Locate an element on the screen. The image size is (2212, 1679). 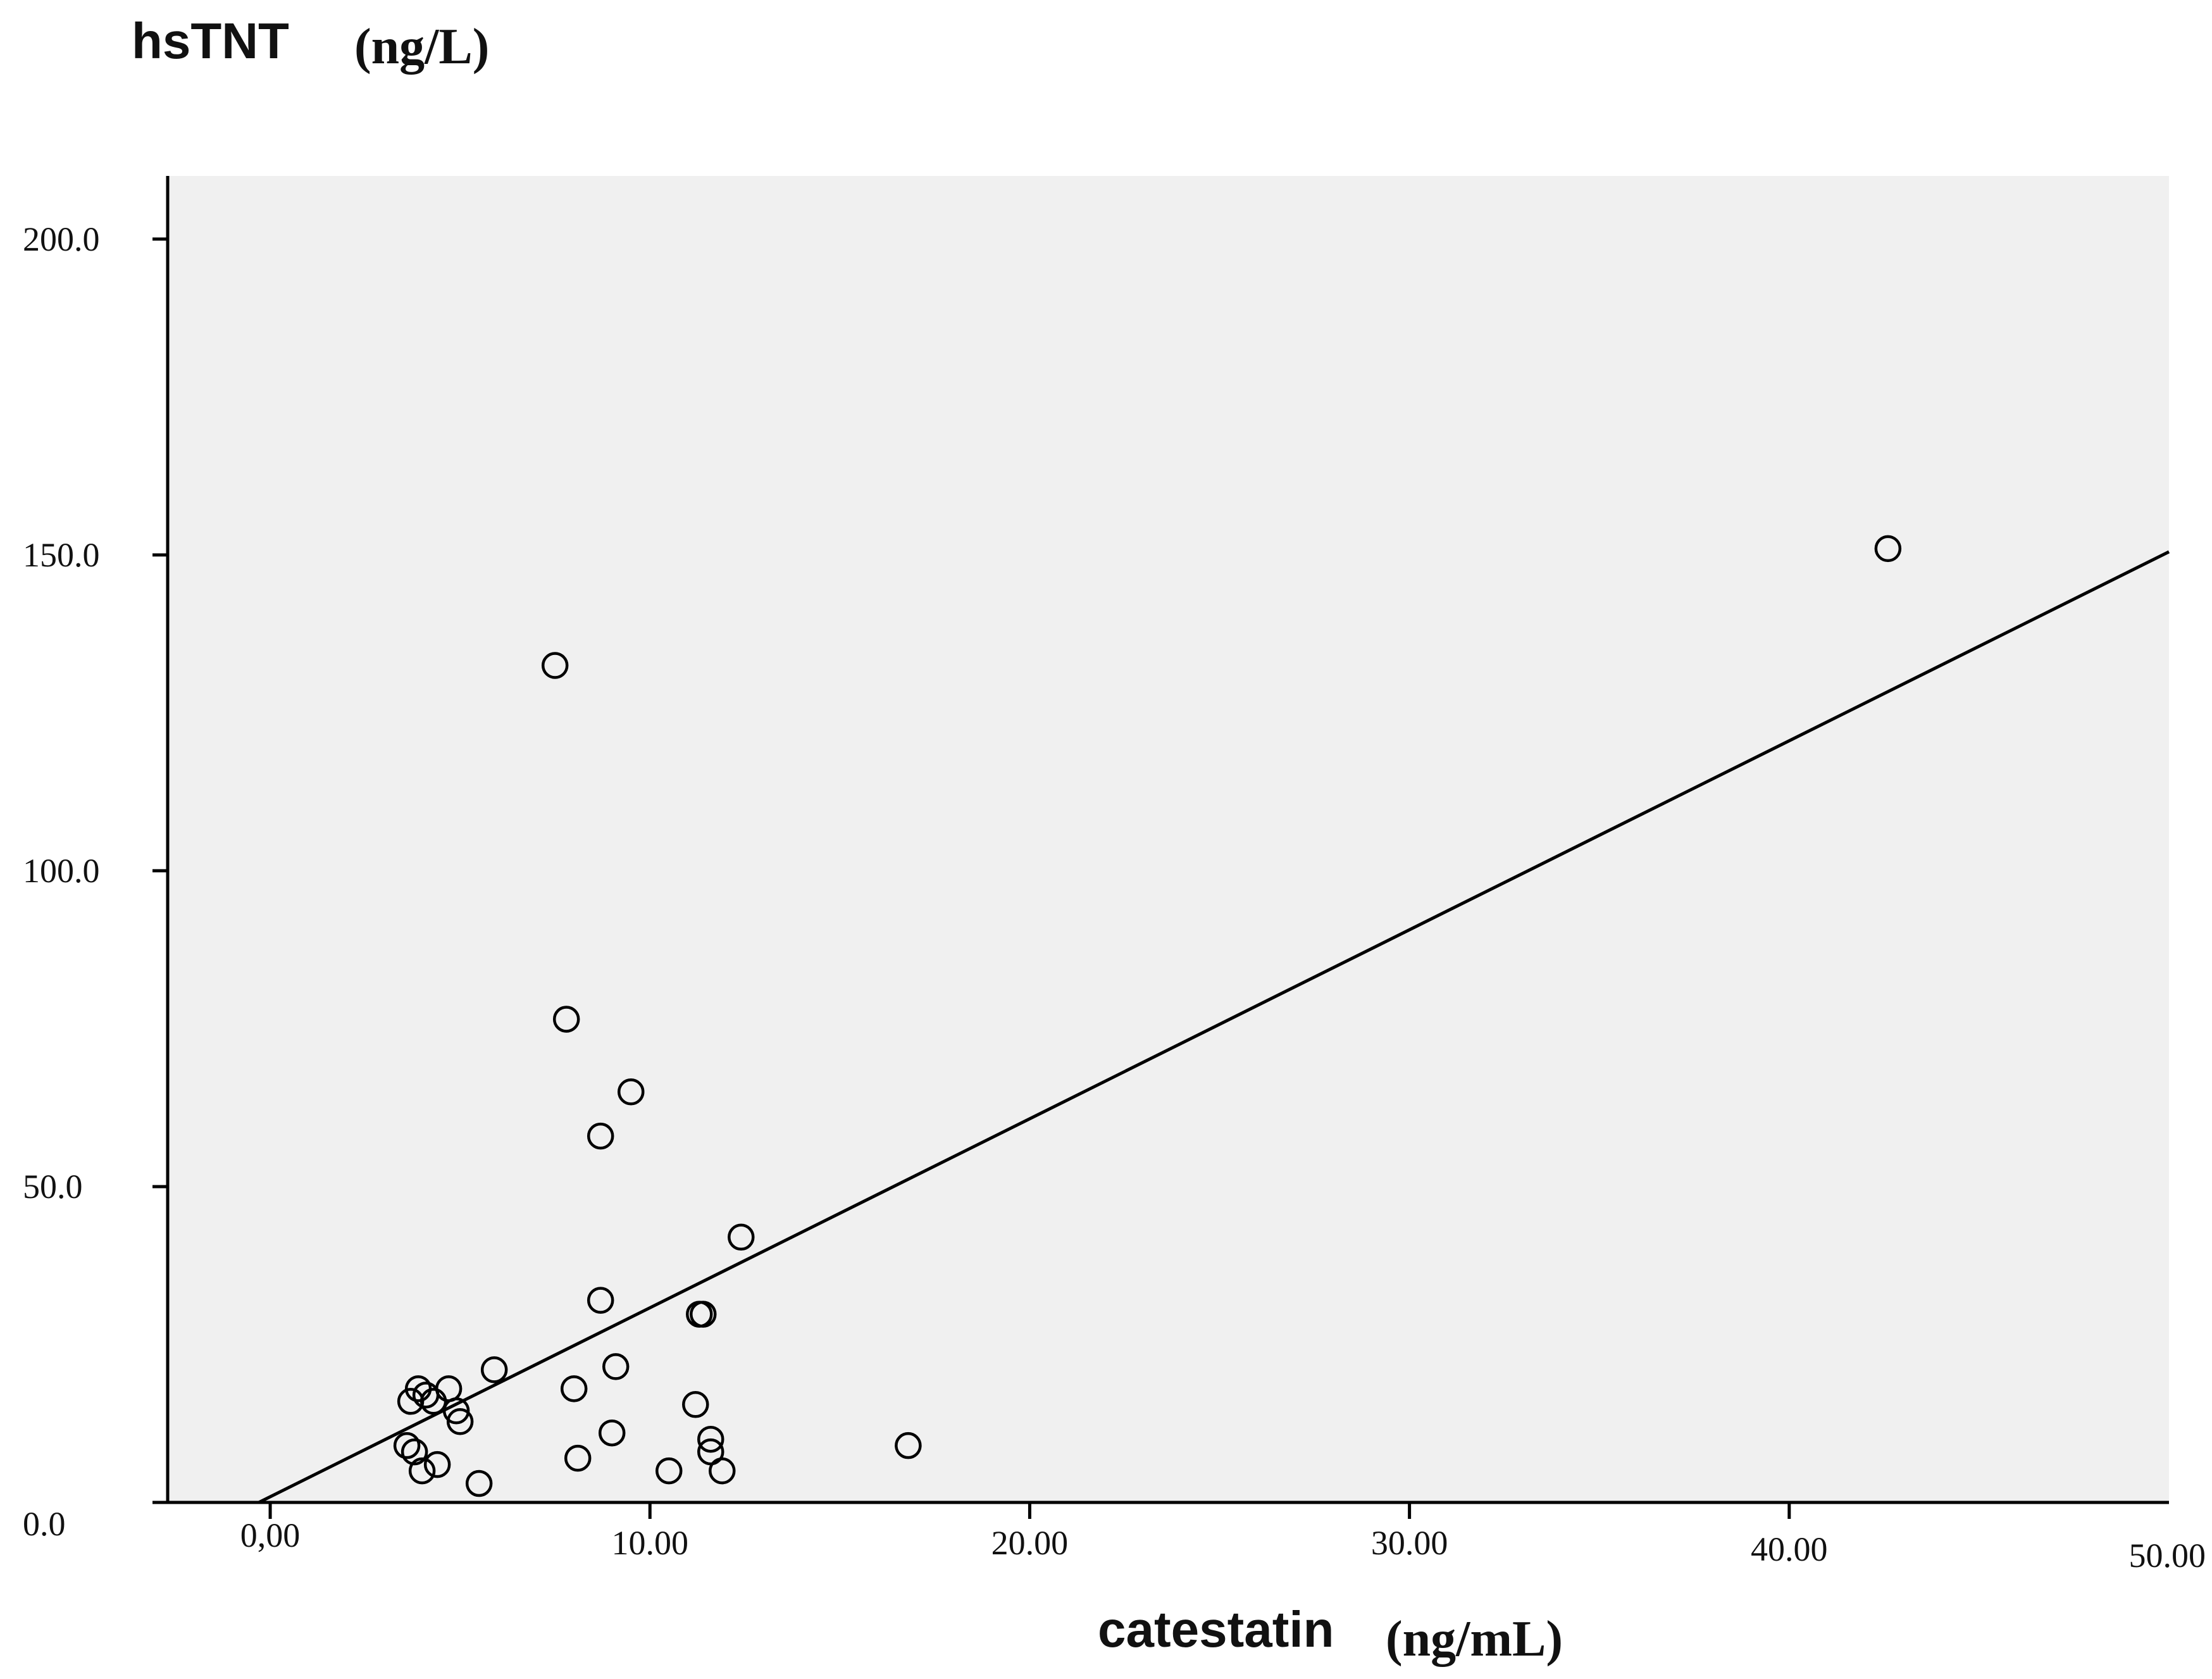
y-tick-label: 200.0 is located at coordinates (61, 239).